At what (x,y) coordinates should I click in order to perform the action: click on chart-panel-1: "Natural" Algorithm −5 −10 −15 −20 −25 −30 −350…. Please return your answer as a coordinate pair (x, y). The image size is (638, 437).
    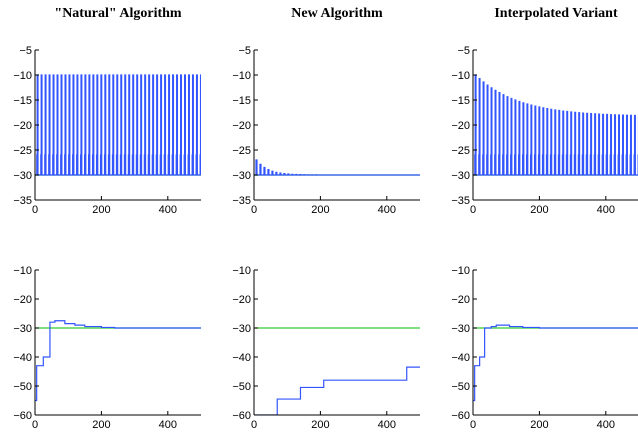
    Looking at the image, I should click on (107, 111).